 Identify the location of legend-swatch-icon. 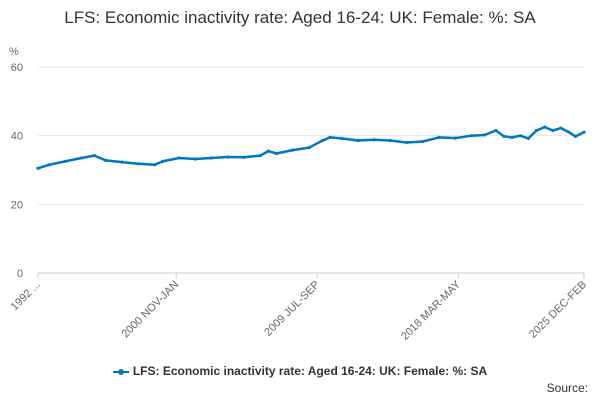
(120, 372).